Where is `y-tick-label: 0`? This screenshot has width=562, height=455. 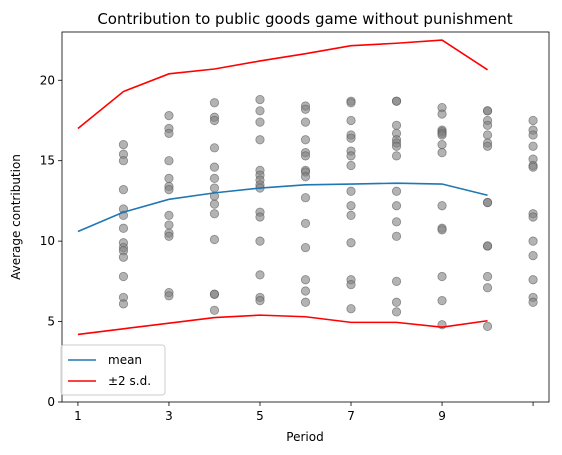
y-tick-label: 0 is located at coordinates (51, 402).